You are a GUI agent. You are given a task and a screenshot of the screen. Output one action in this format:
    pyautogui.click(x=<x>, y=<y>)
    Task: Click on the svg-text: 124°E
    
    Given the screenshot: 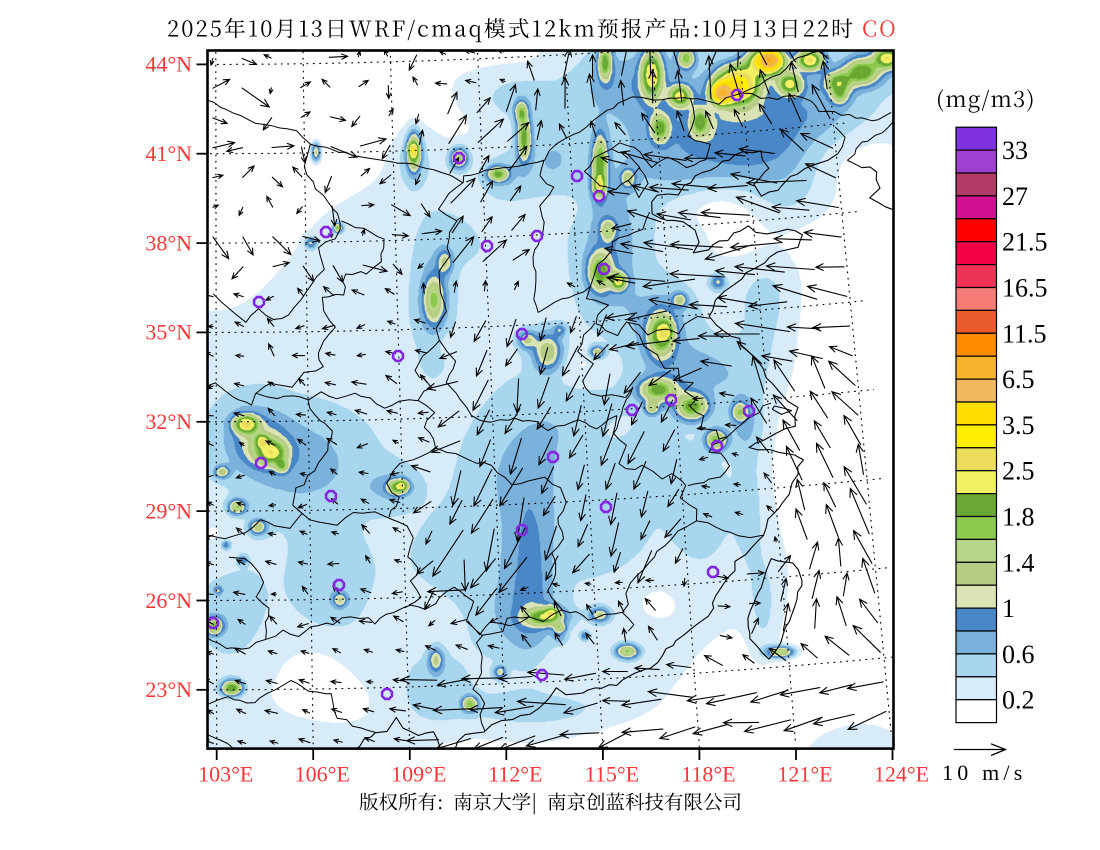 What is the action you would take?
    pyautogui.click(x=901, y=774)
    